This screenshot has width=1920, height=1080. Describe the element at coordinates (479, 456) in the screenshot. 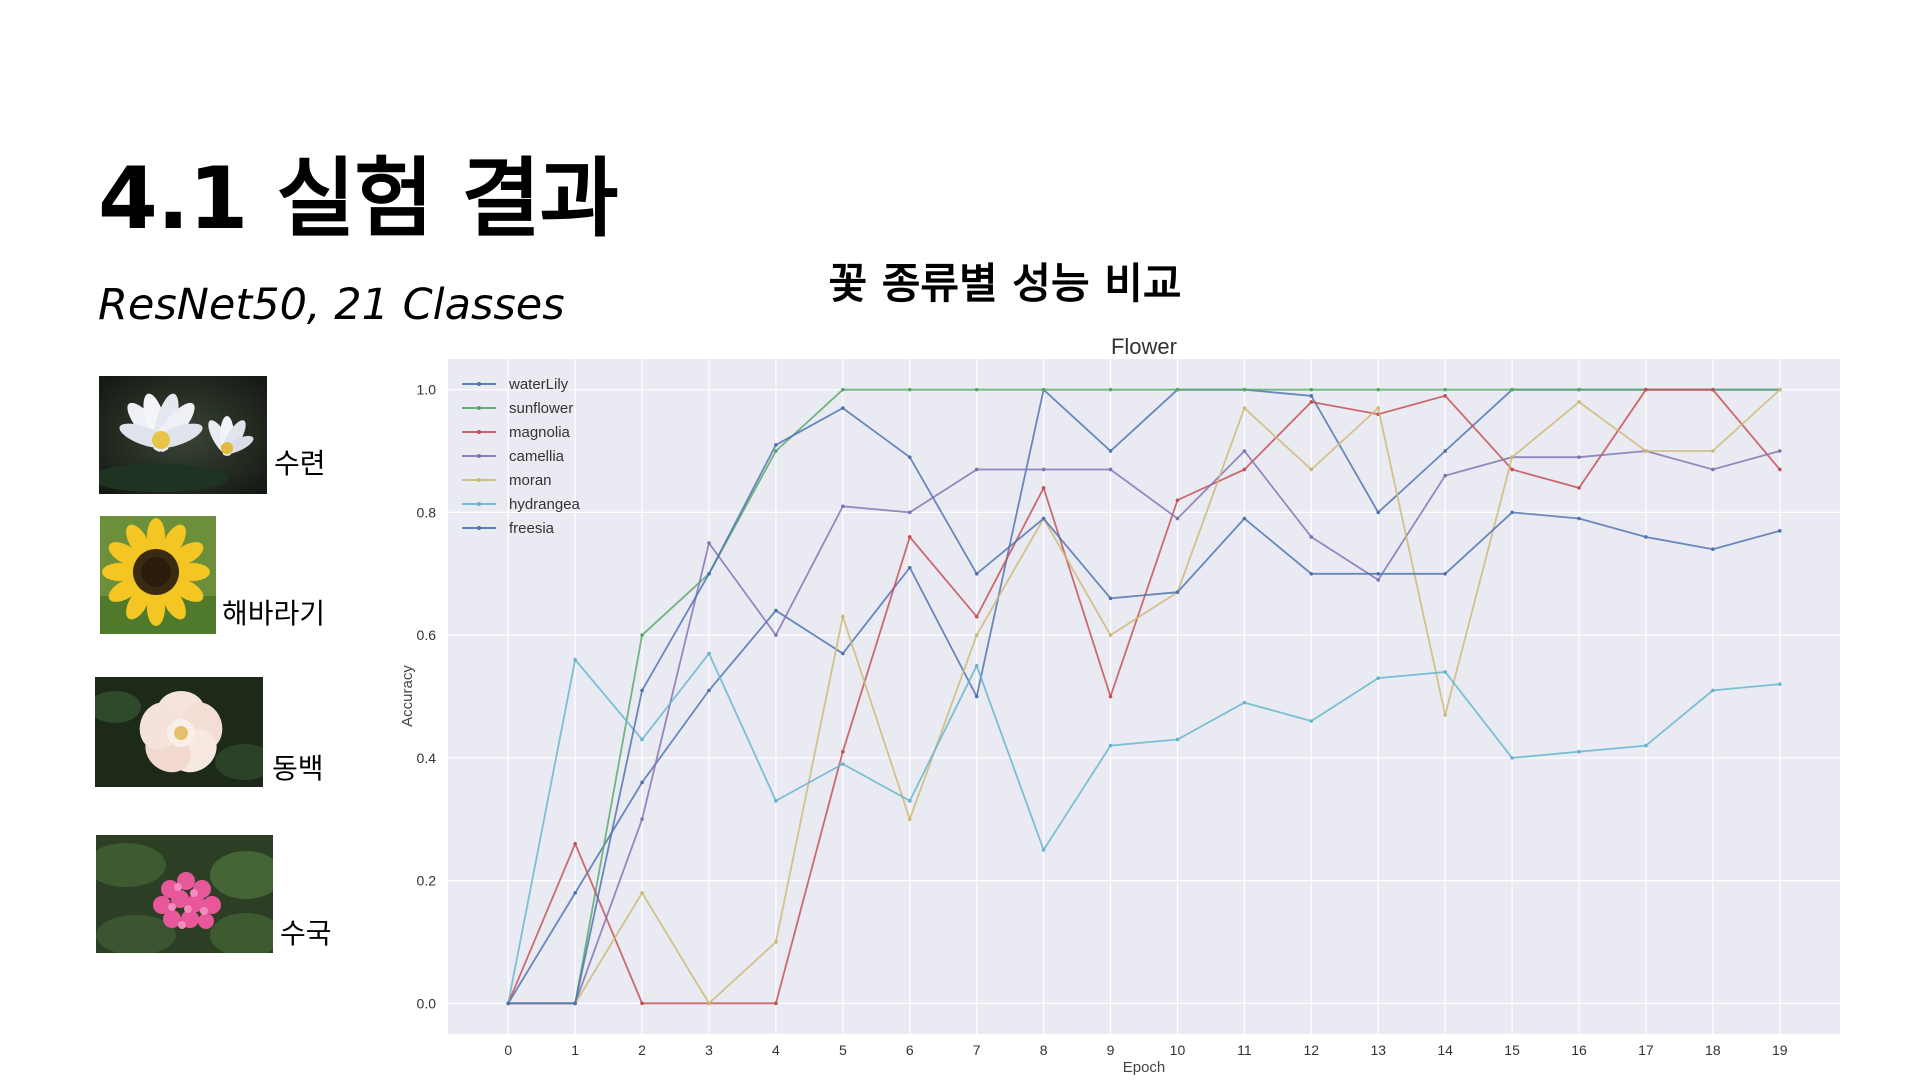

I see `legend-marker-camellia` at that location.